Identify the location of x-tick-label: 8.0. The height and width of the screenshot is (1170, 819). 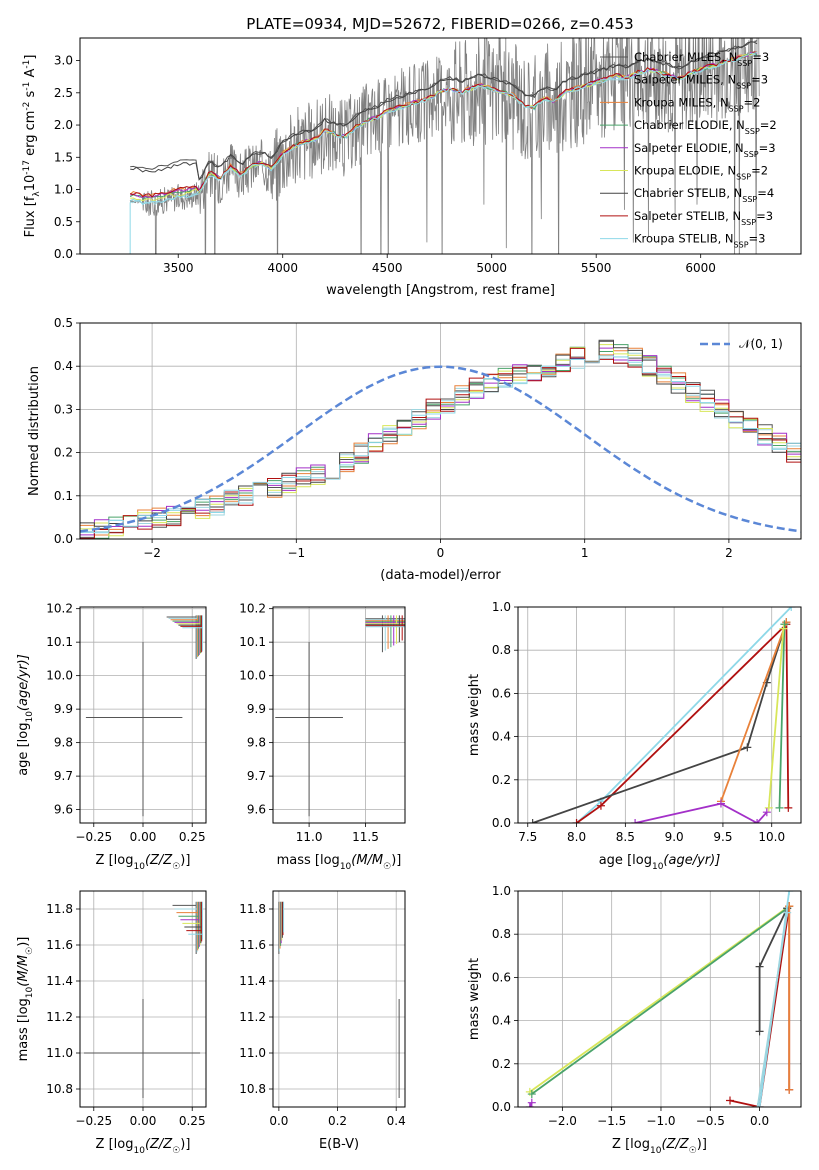
(576, 837).